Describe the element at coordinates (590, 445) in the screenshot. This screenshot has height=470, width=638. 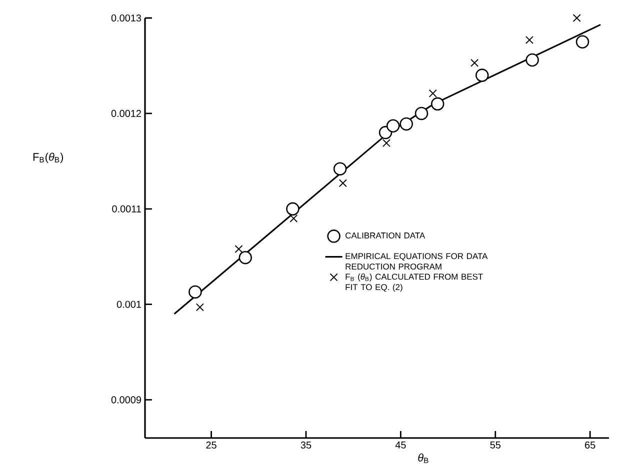
I see `x-tick-label: 65` at that location.